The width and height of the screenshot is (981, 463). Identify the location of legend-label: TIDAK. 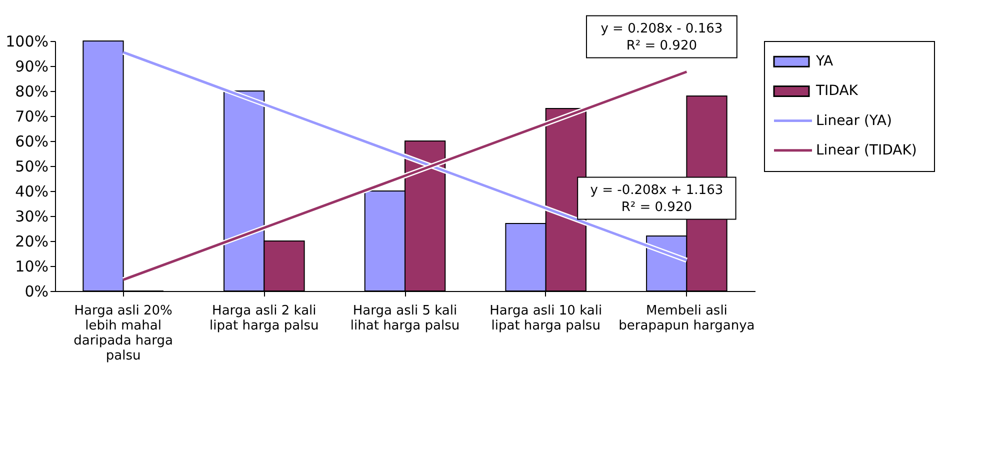
(837, 91).